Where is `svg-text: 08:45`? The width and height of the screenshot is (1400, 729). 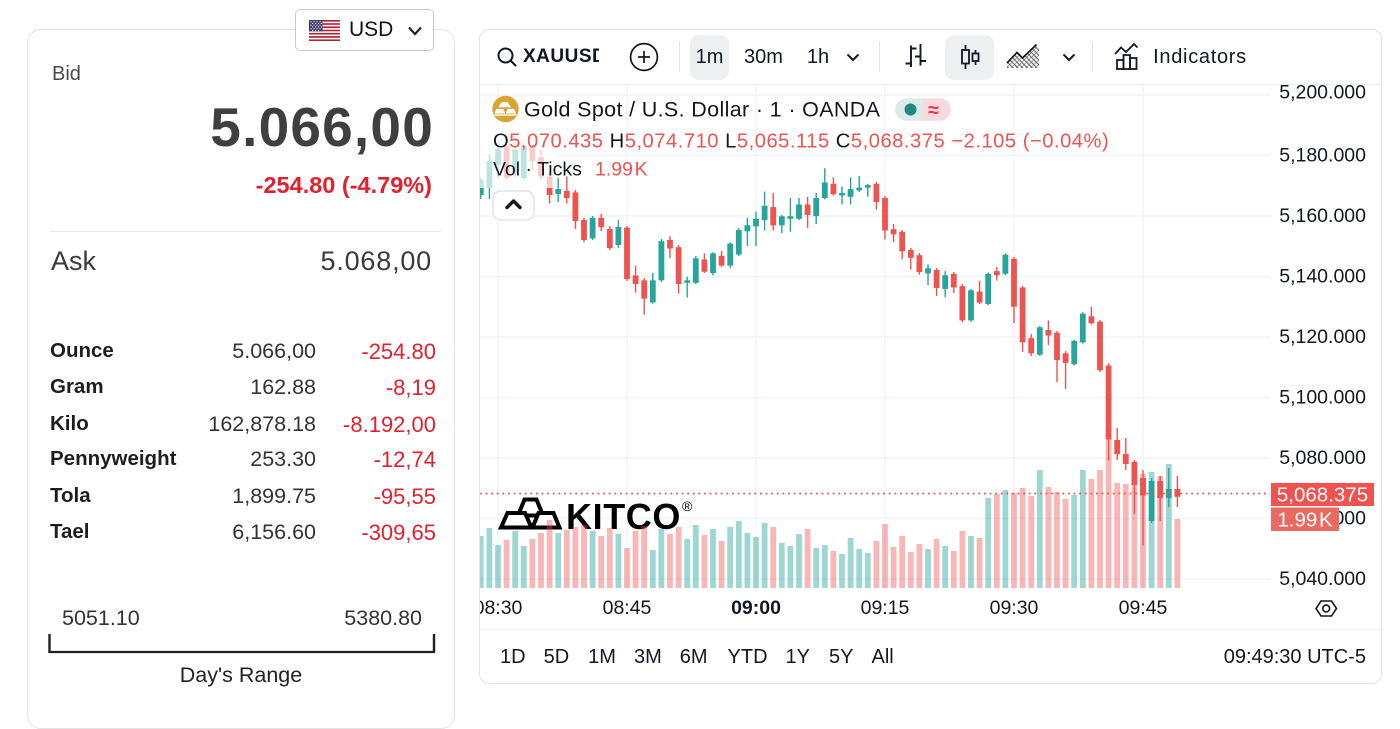
svg-text: 08:45 is located at coordinates (627, 608).